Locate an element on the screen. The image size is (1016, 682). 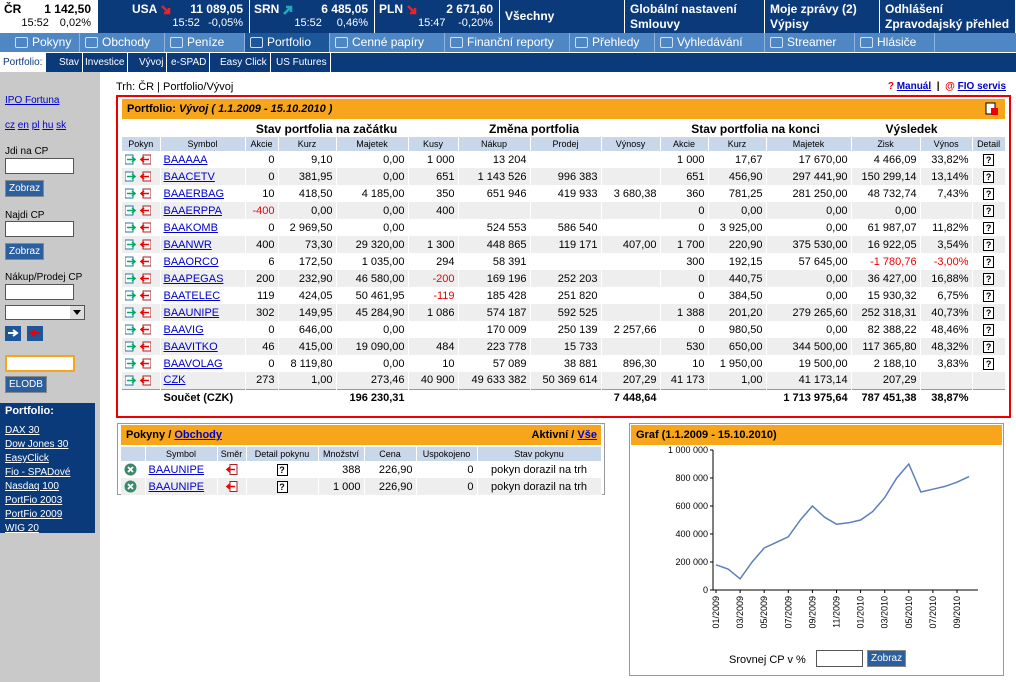
portfolio-link: WIG 20 is located at coordinates (22, 528).